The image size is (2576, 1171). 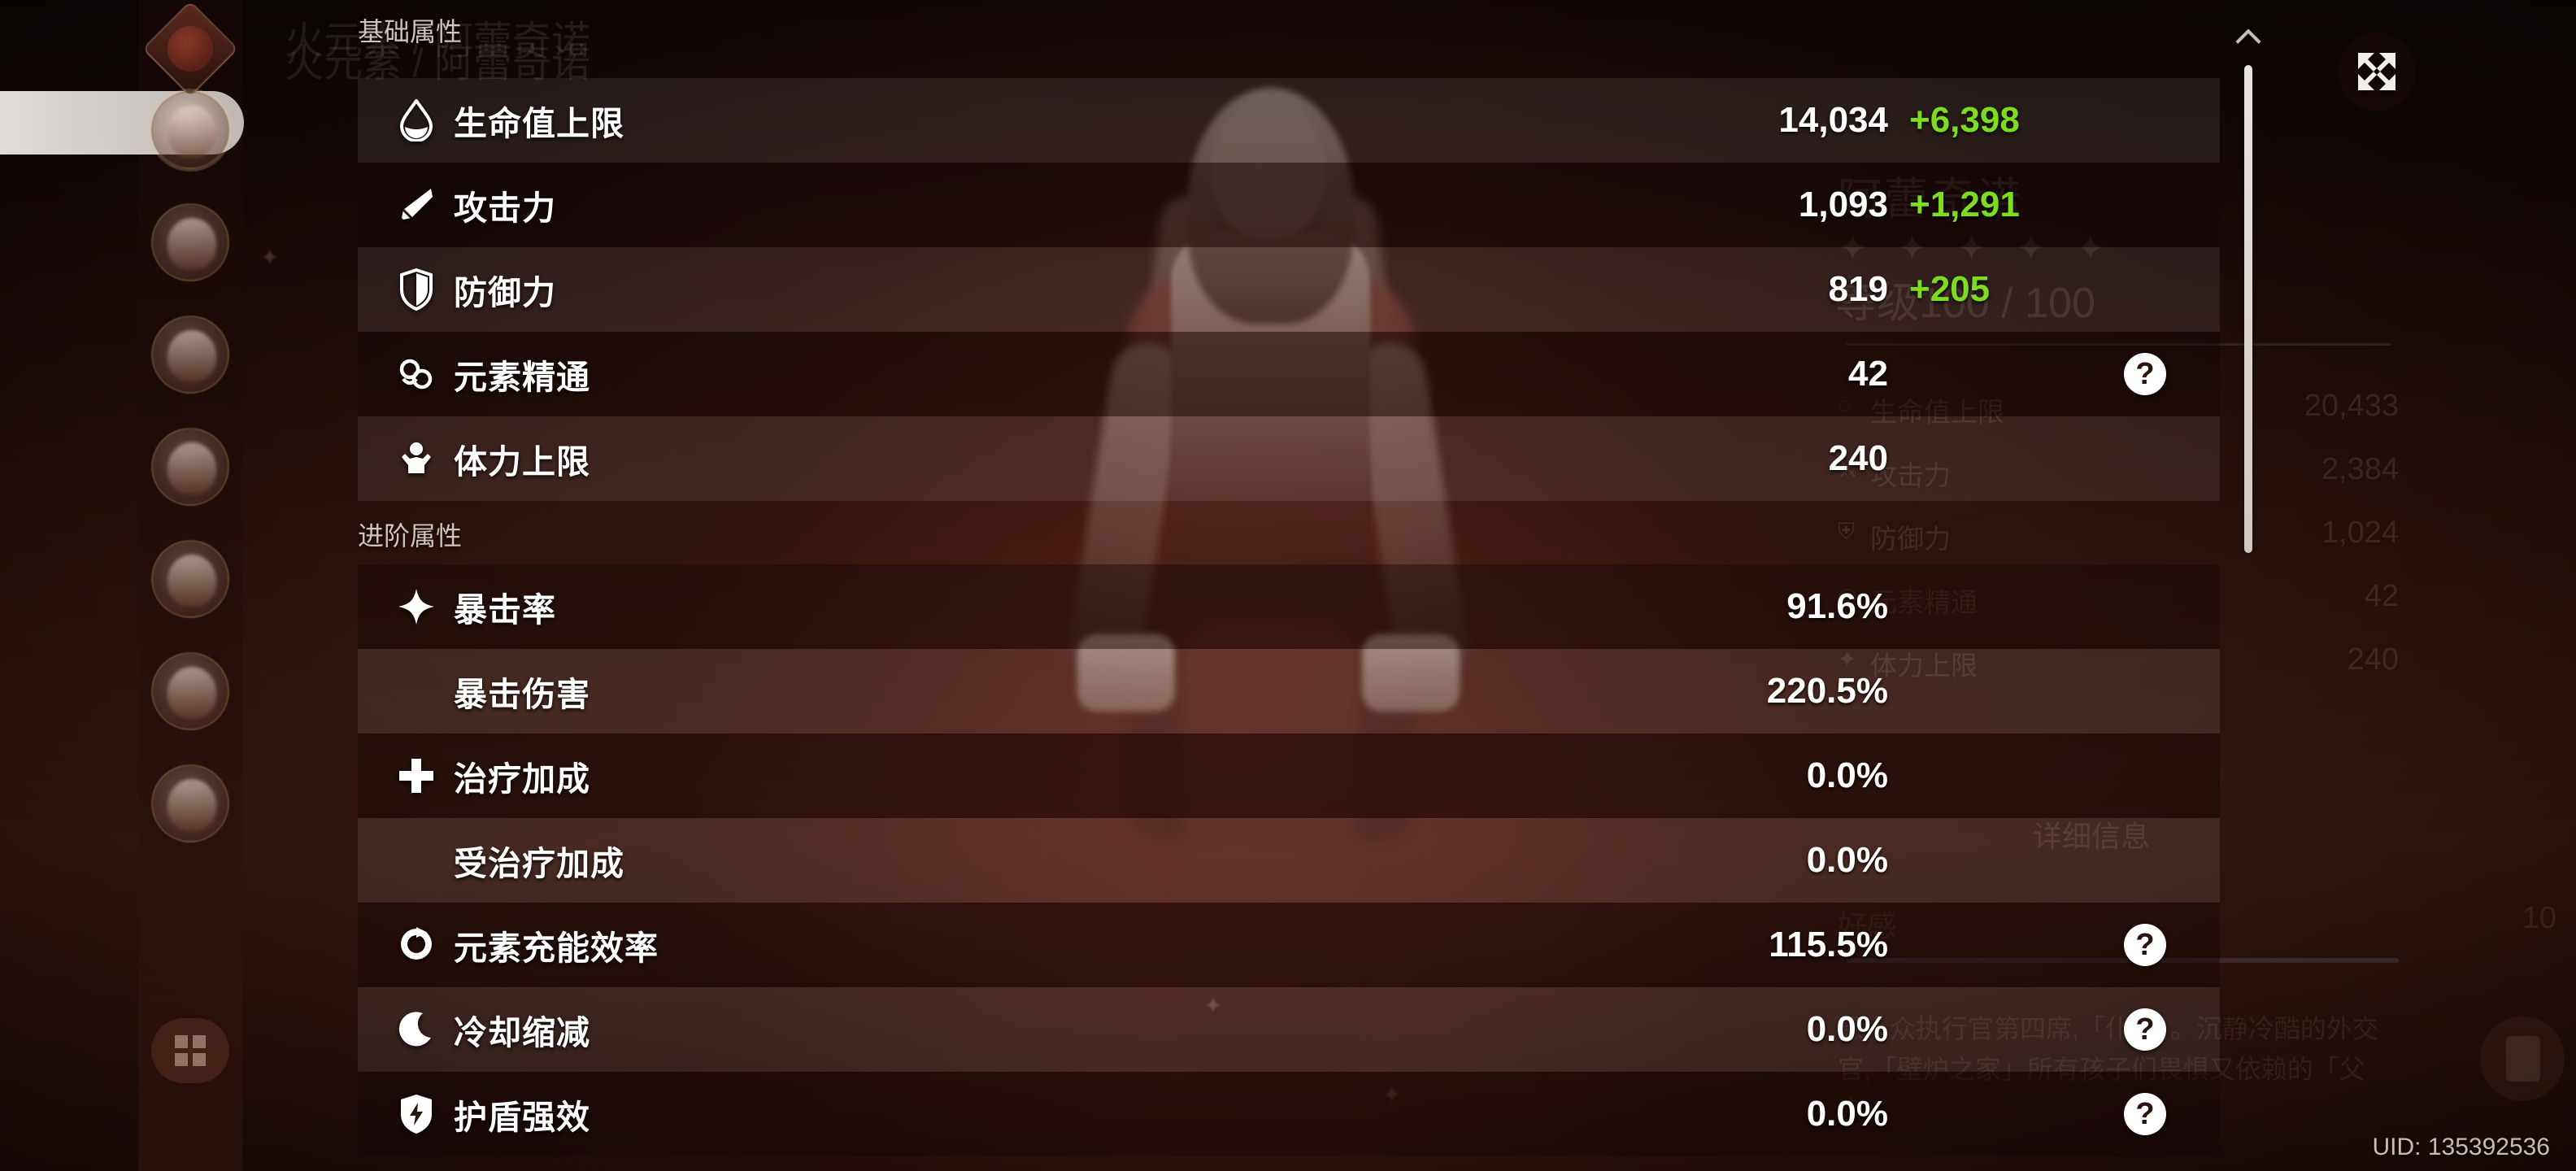 What do you see at coordinates (505, 292) in the screenshot?
I see `stat-label: 防御力` at bounding box center [505, 292].